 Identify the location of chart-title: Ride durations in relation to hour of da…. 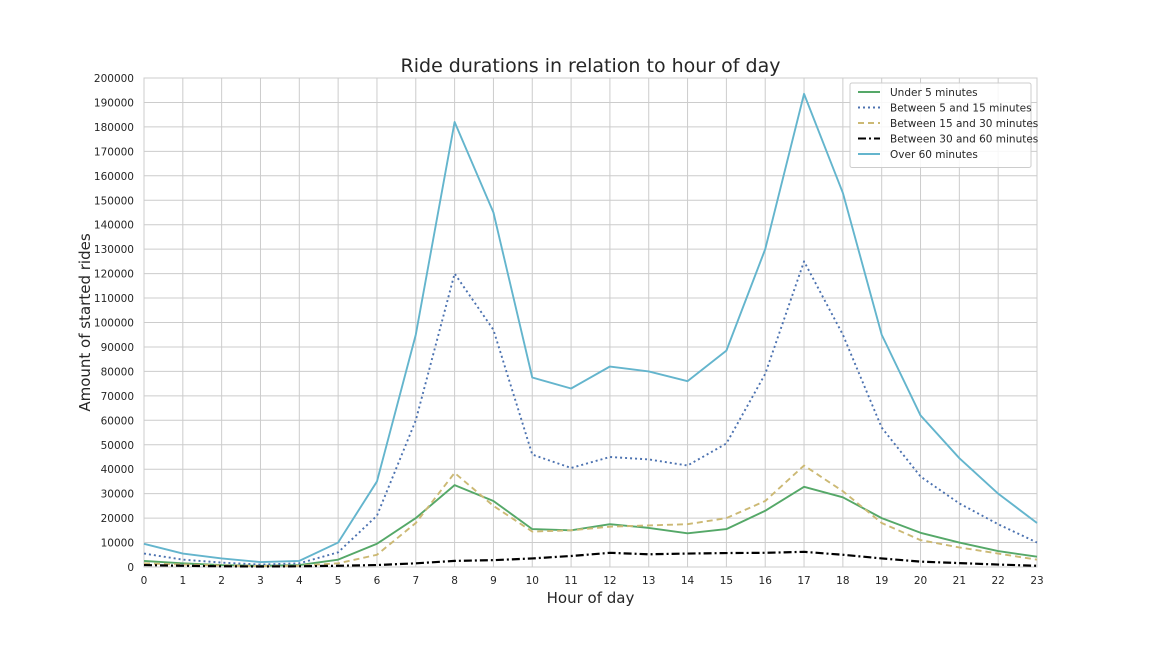
(591, 66).